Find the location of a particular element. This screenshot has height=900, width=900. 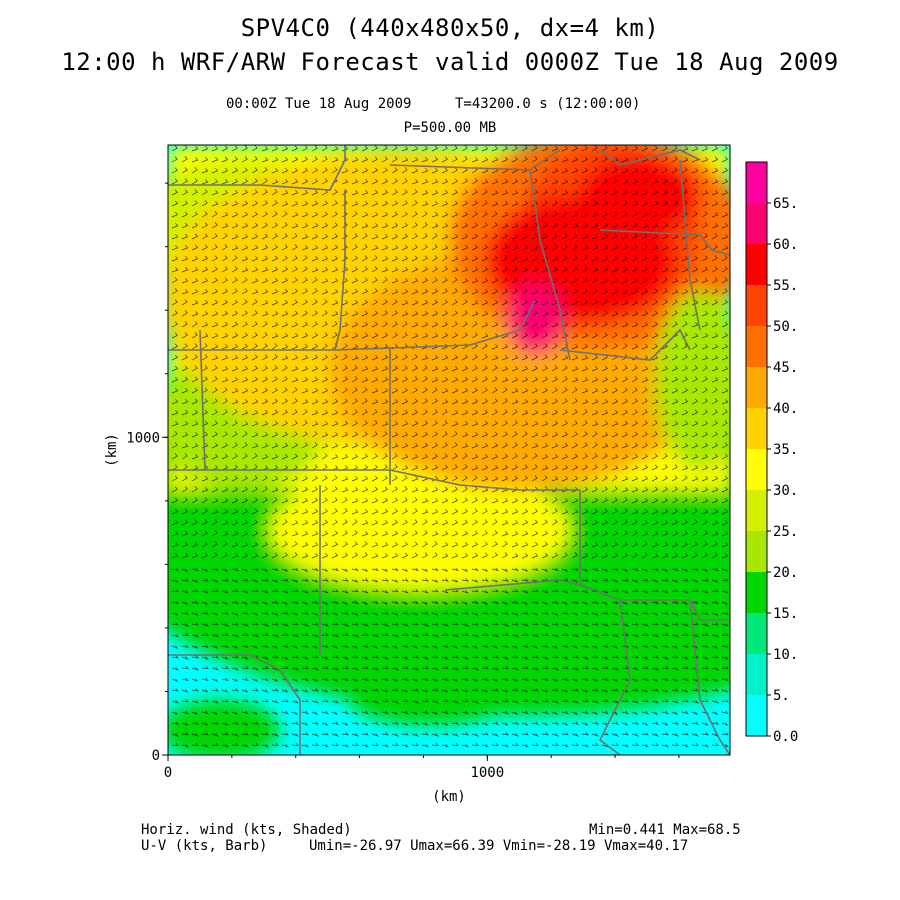

colorbar-level-label: 35. is located at coordinates (785, 450).